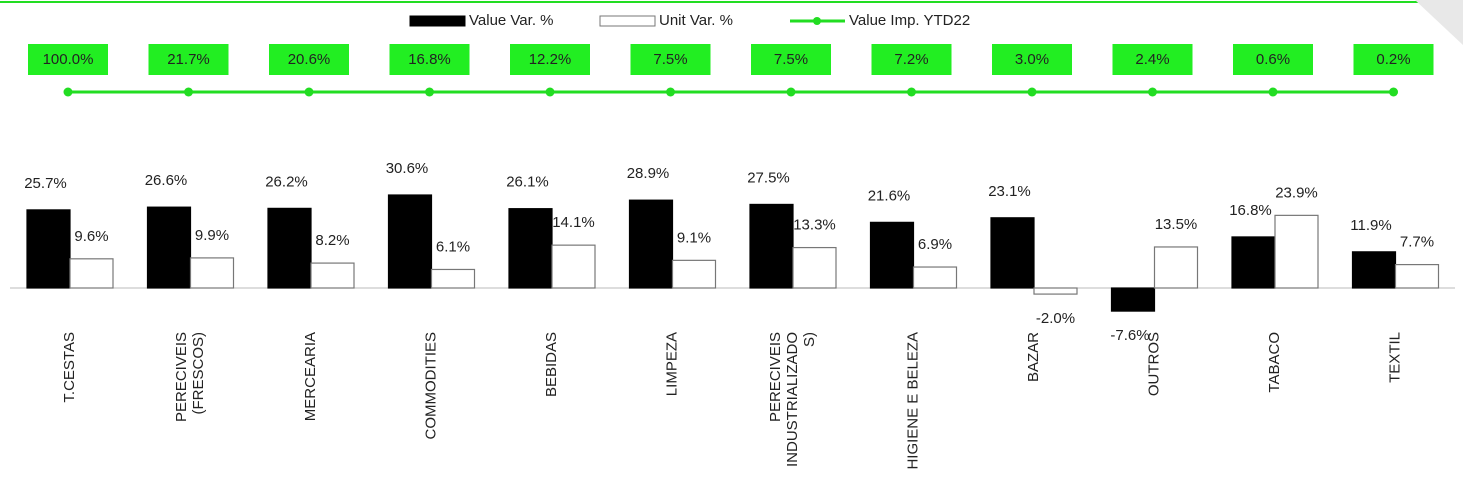 The image size is (1463, 489). I want to click on x-tick-label: PERECIVEISINDUSTRIALIZADOS), so click(792, 399).